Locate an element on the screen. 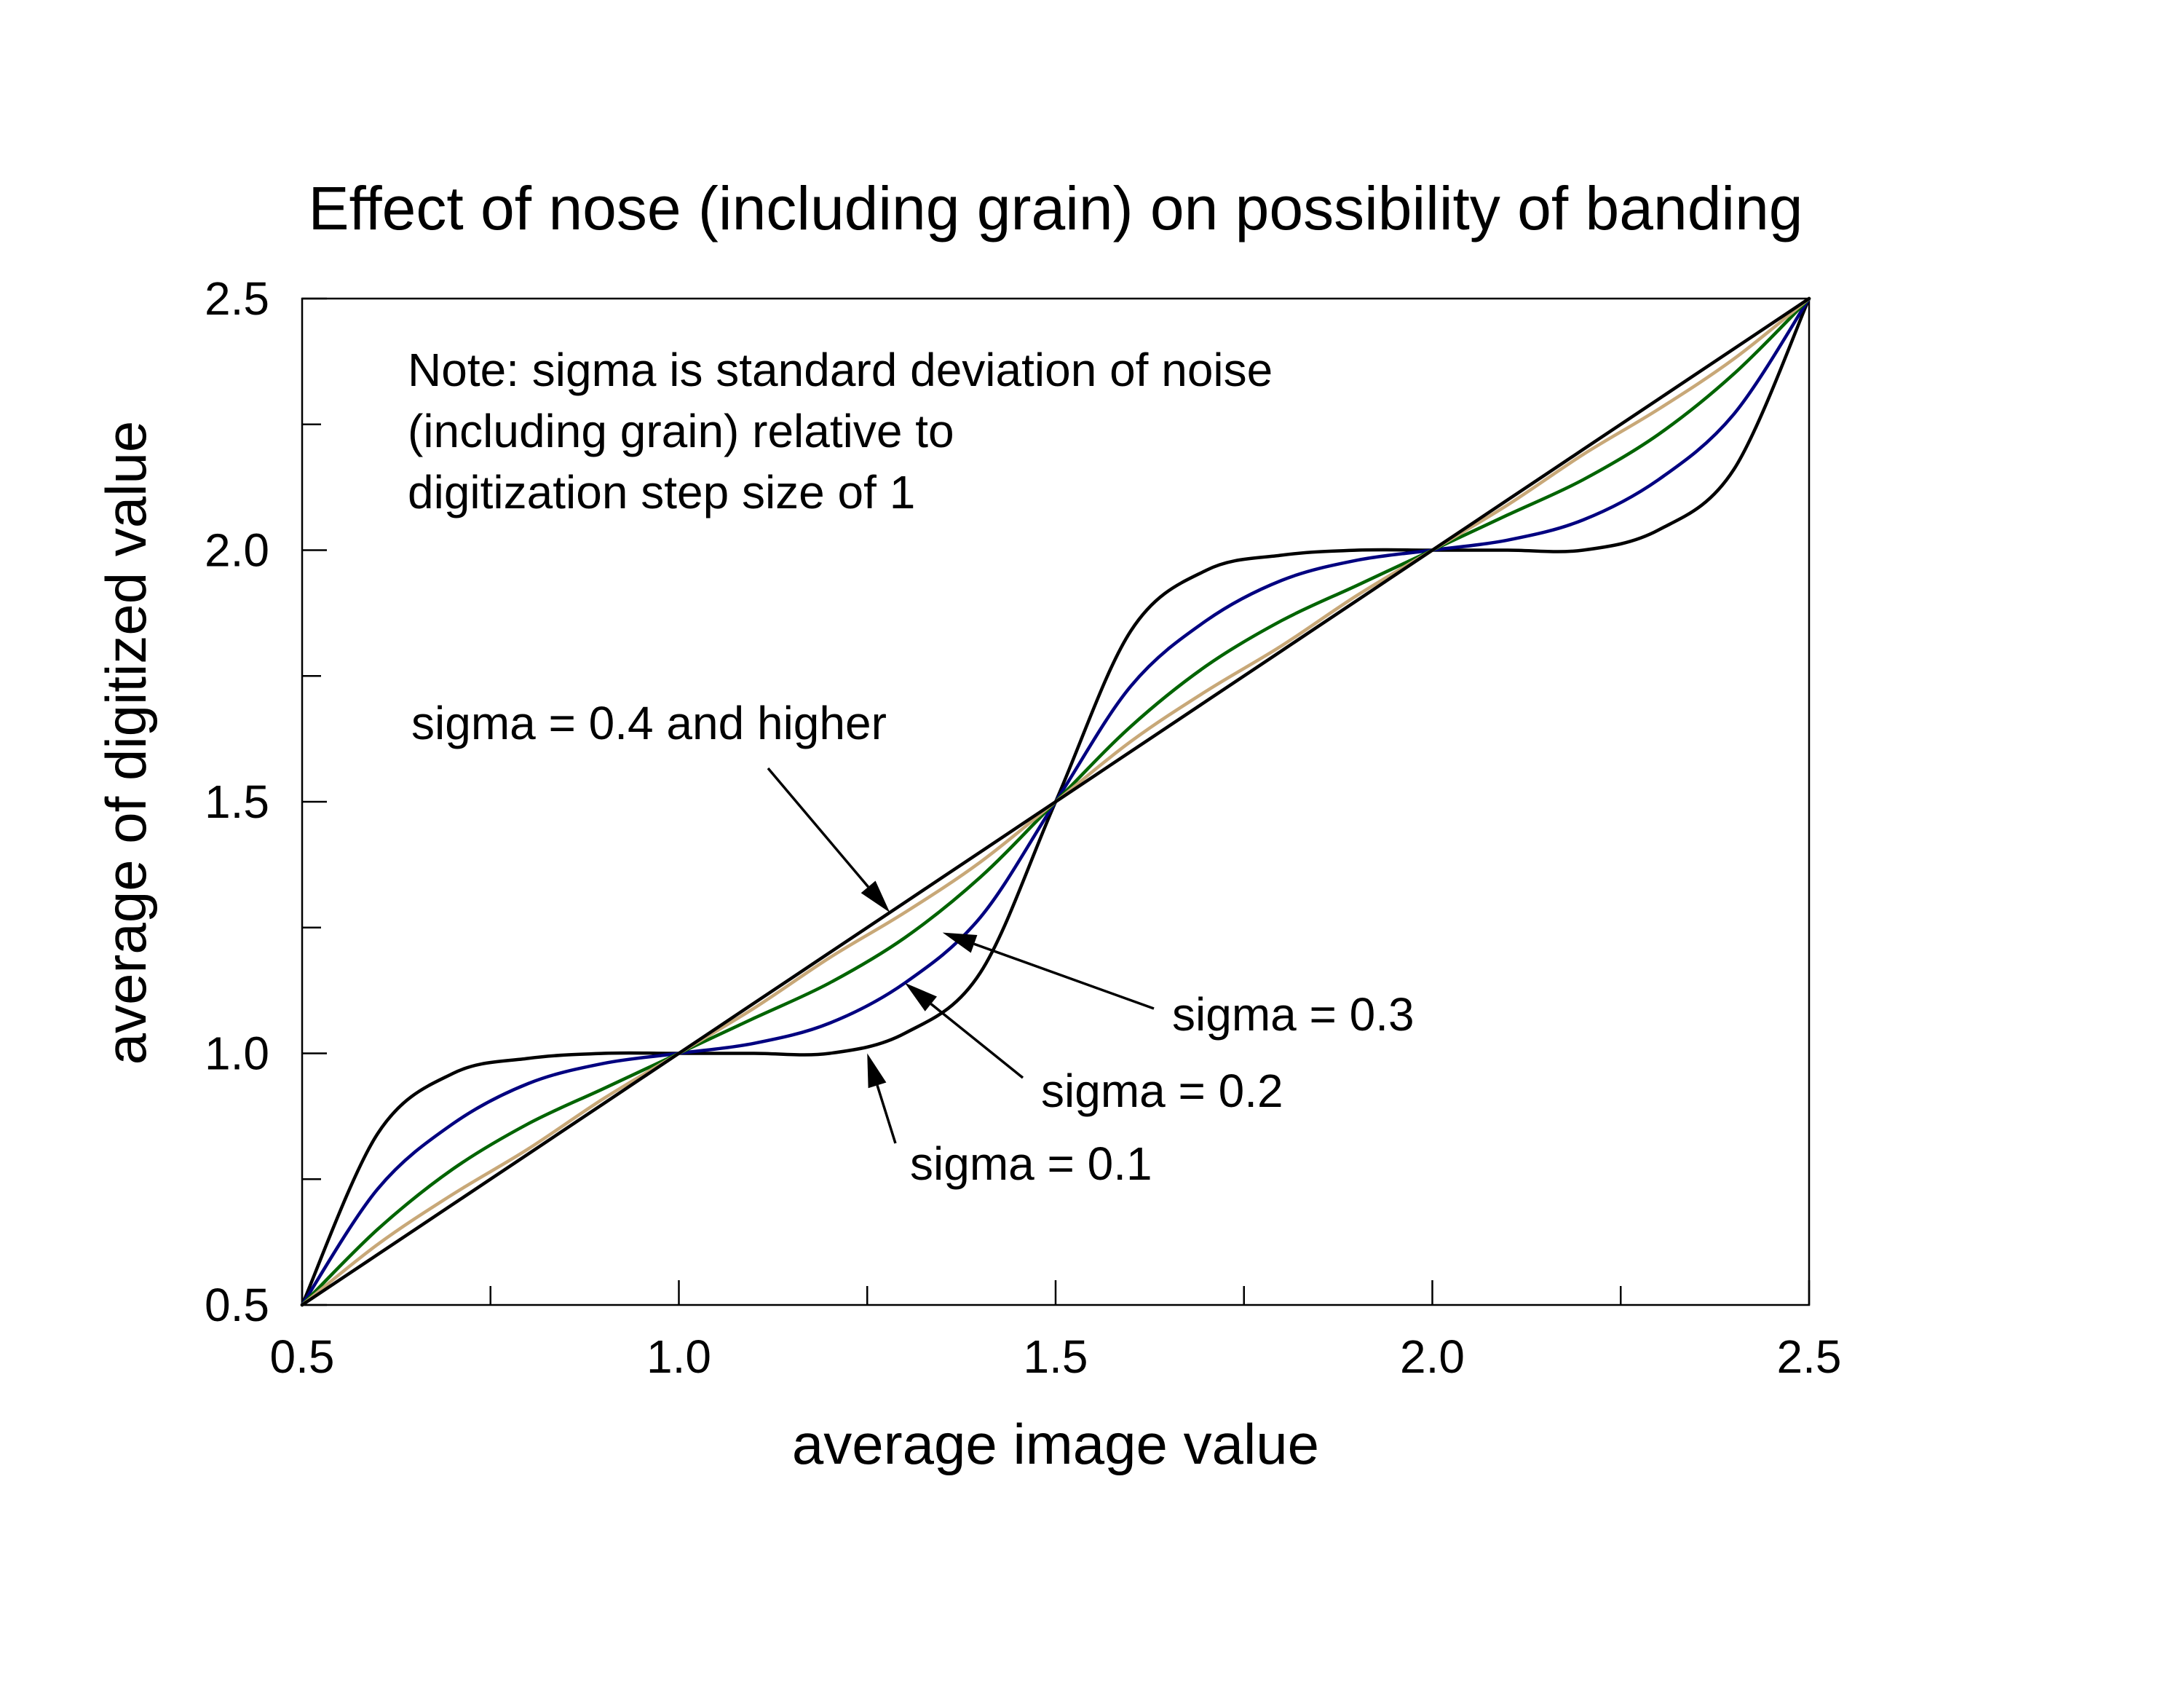 The width and height of the screenshot is (2184, 1688). note-line-3: digitization step size of 1 is located at coordinates (661, 492).